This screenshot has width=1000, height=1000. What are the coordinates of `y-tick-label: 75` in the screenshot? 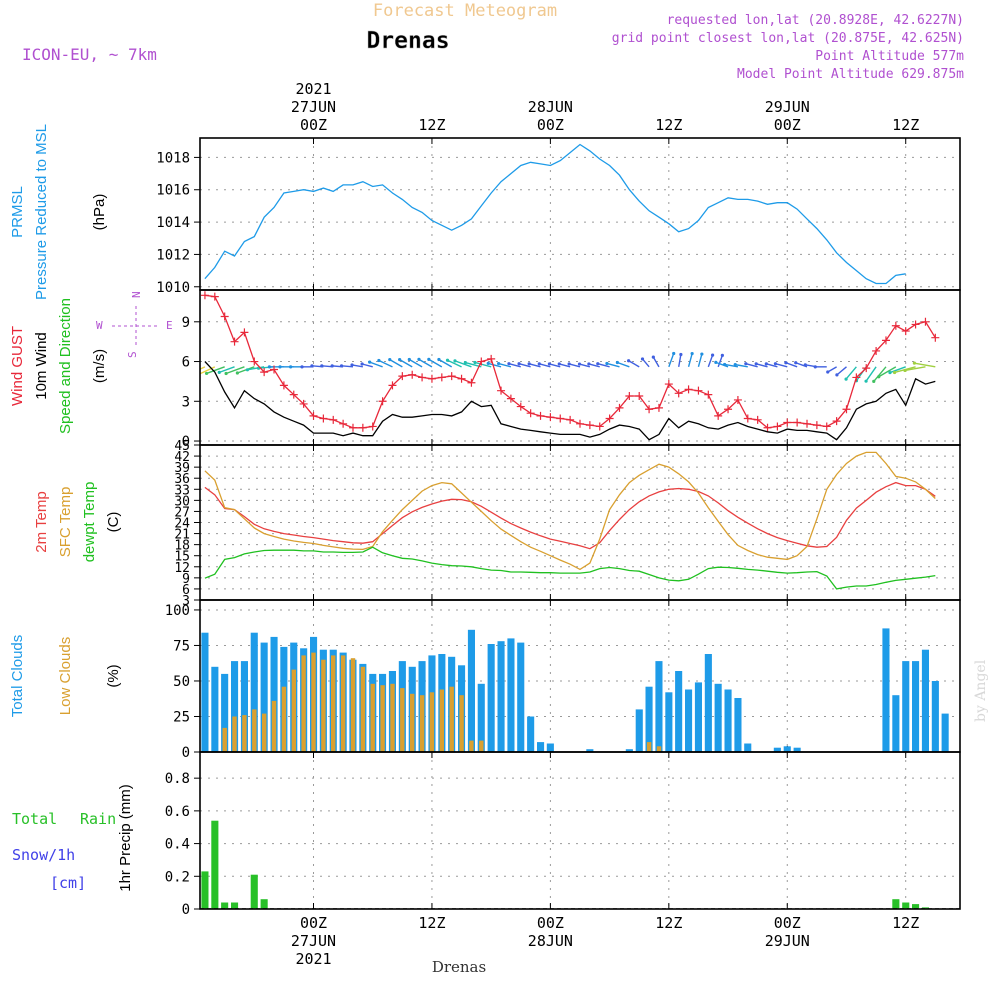 It's located at (181, 646).